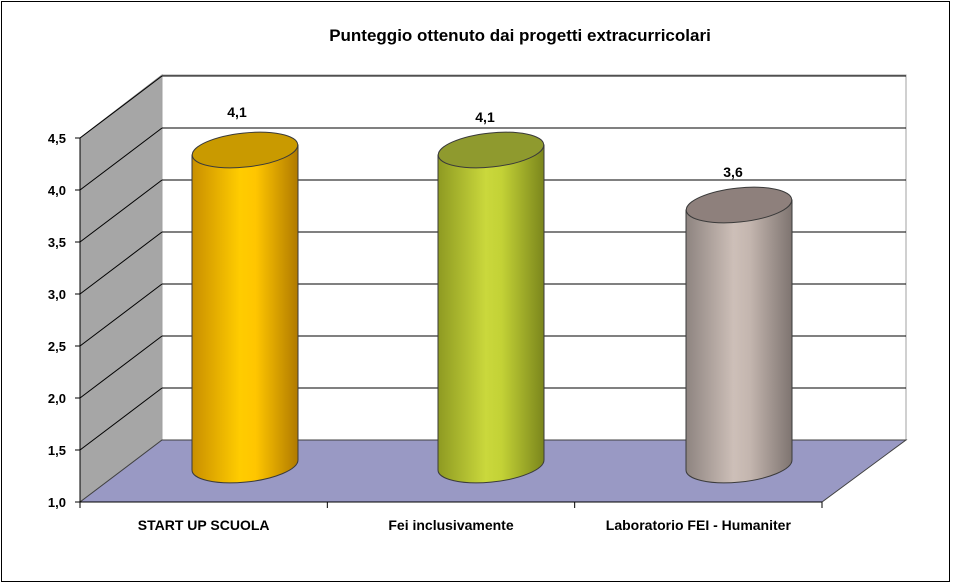  Describe the element at coordinates (204, 525) in the screenshot. I see `x-category-label: START UP SCUOLA` at that location.